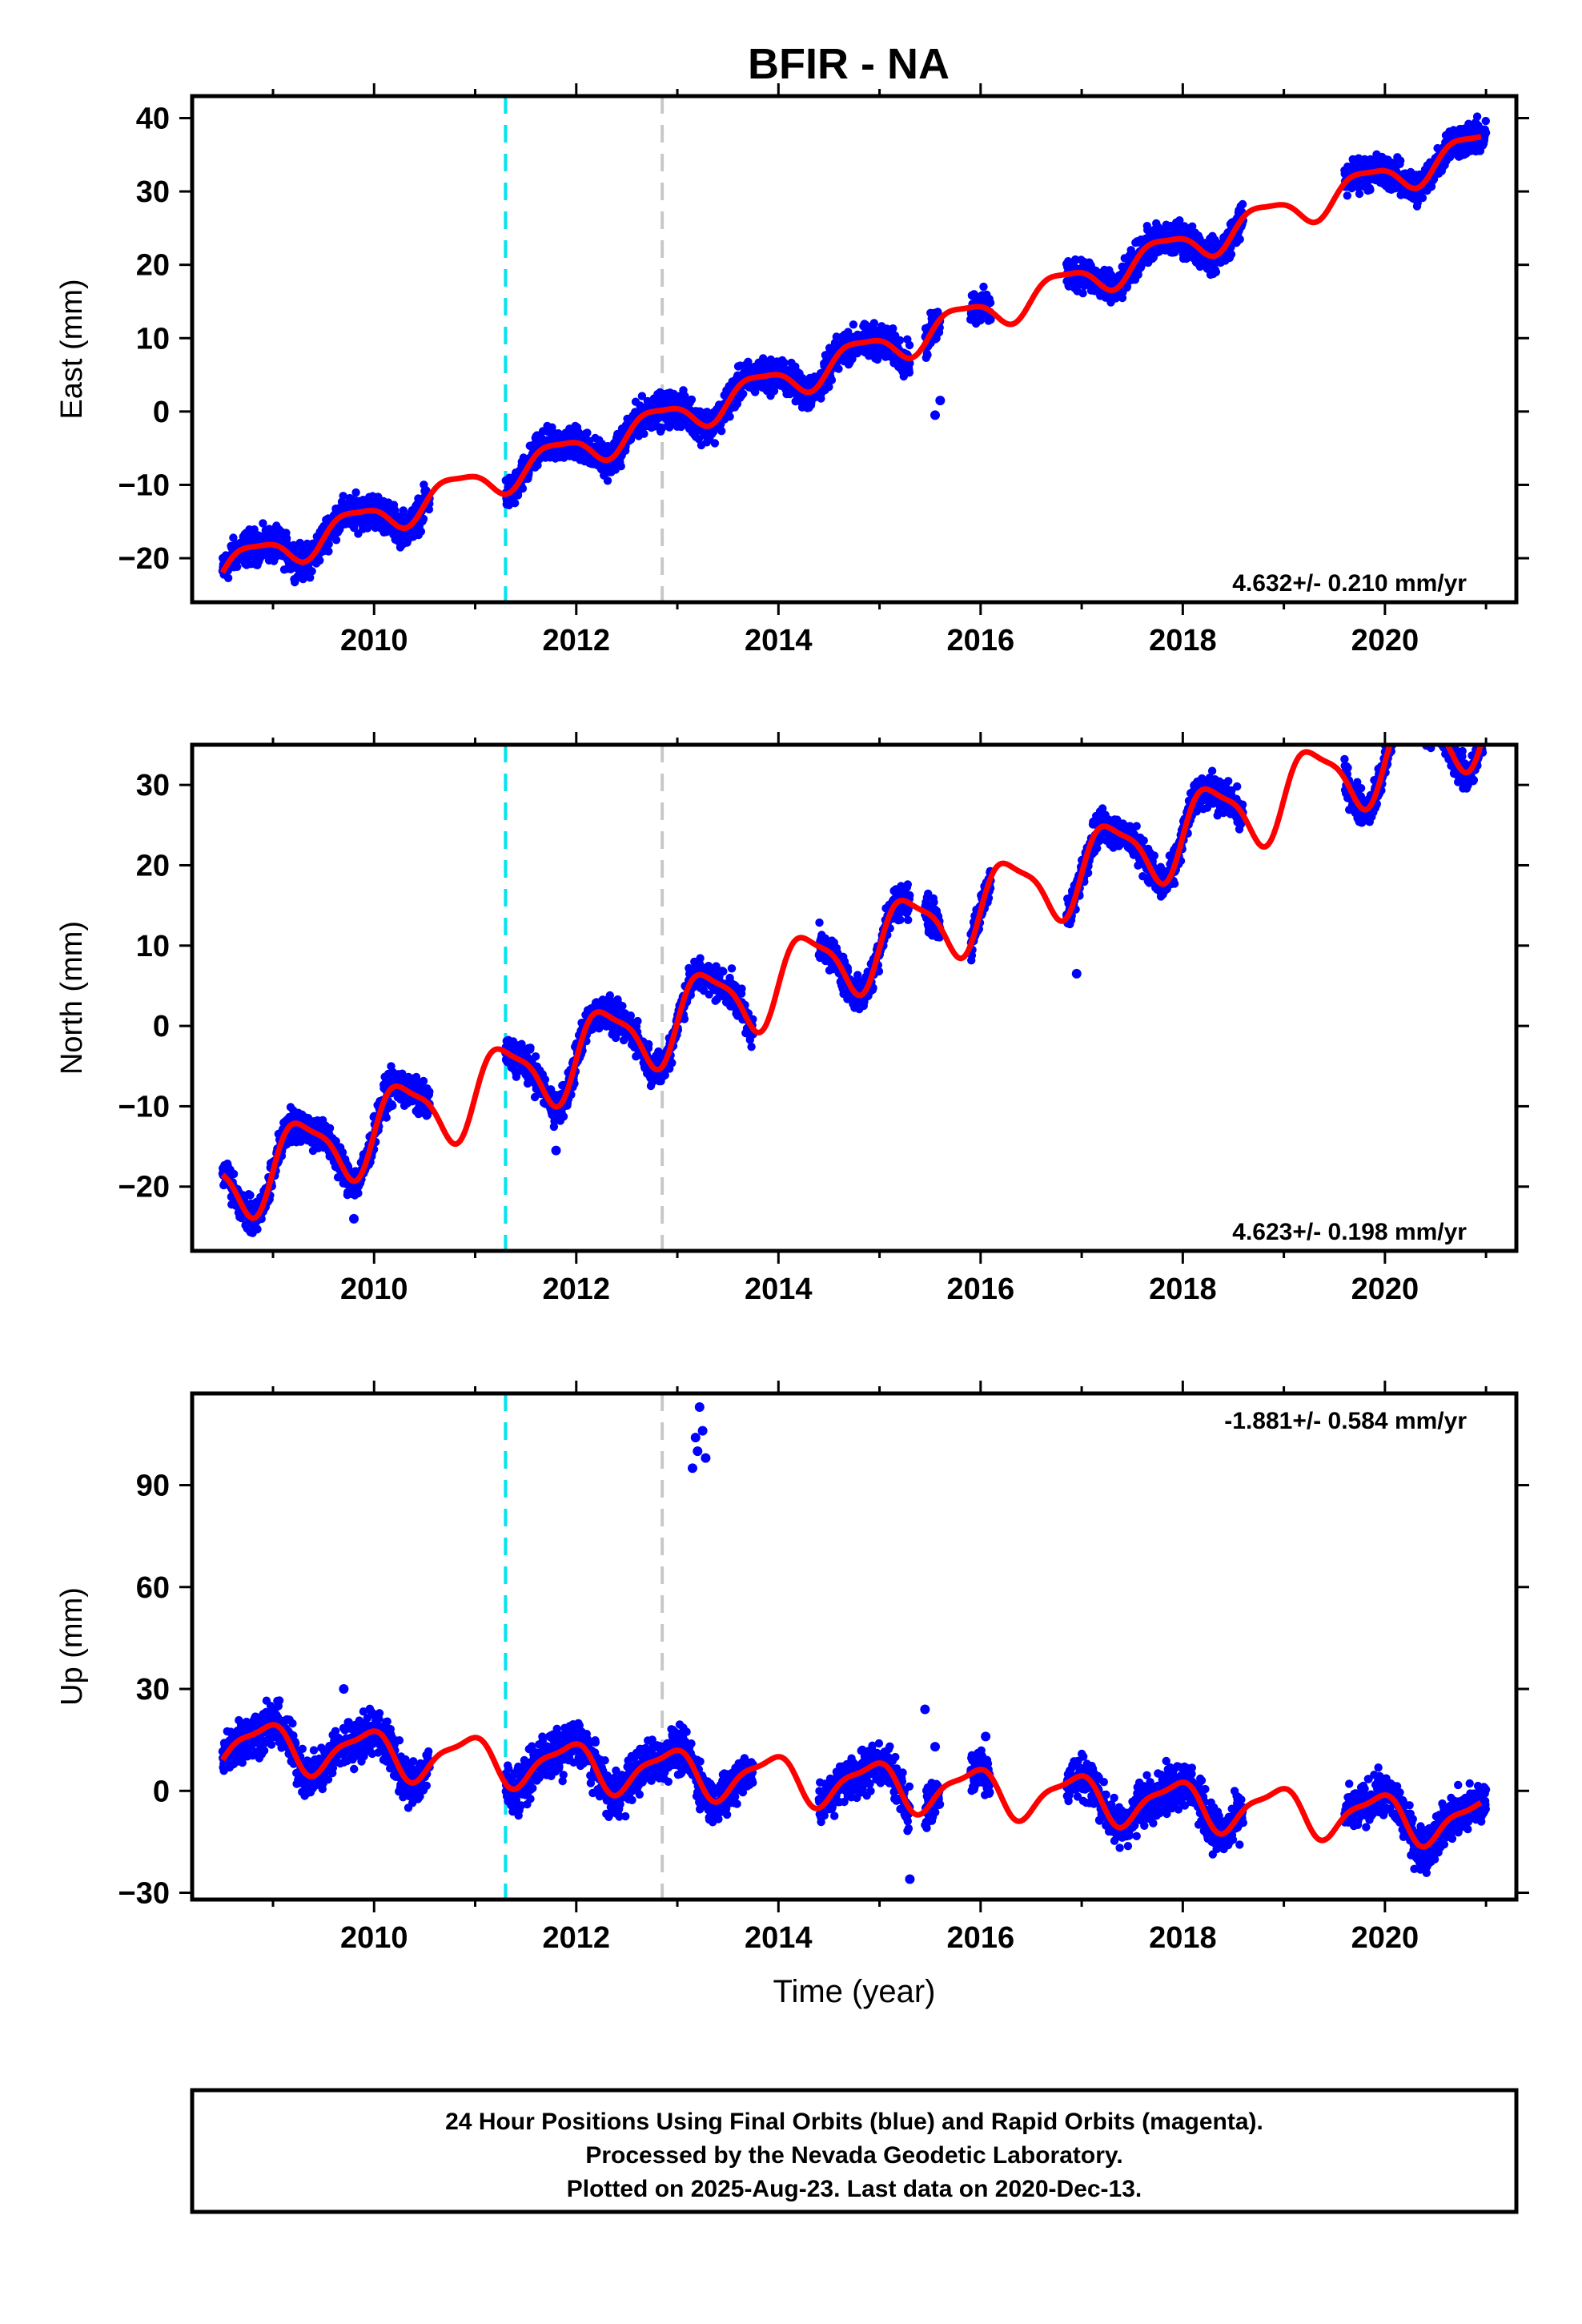 The height and width of the screenshot is (2324, 1582). What do you see at coordinates (153, 866) in the screenshot?
I see `y-tick-label: 20` at bounding box center [153, 866].